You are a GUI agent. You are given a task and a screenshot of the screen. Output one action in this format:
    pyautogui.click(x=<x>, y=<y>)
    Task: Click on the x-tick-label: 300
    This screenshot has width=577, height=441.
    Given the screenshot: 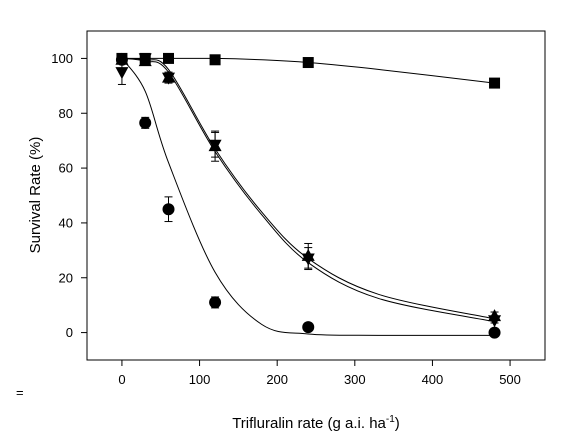 What is the action you would take?
    pyautogui.click(x=355, y=379)
    